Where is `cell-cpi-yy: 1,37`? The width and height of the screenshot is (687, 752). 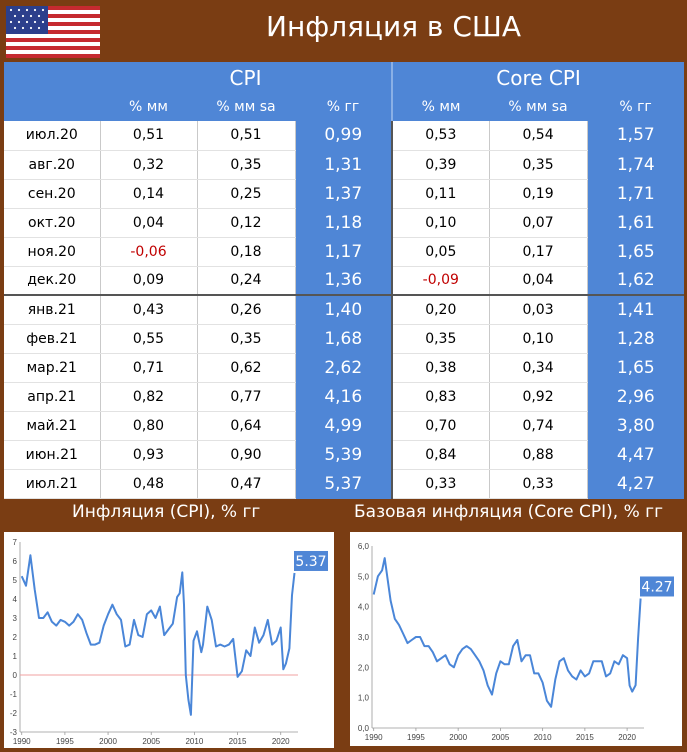
cell-cpi-yy: 1,37 is located at coordinates (344, 194).